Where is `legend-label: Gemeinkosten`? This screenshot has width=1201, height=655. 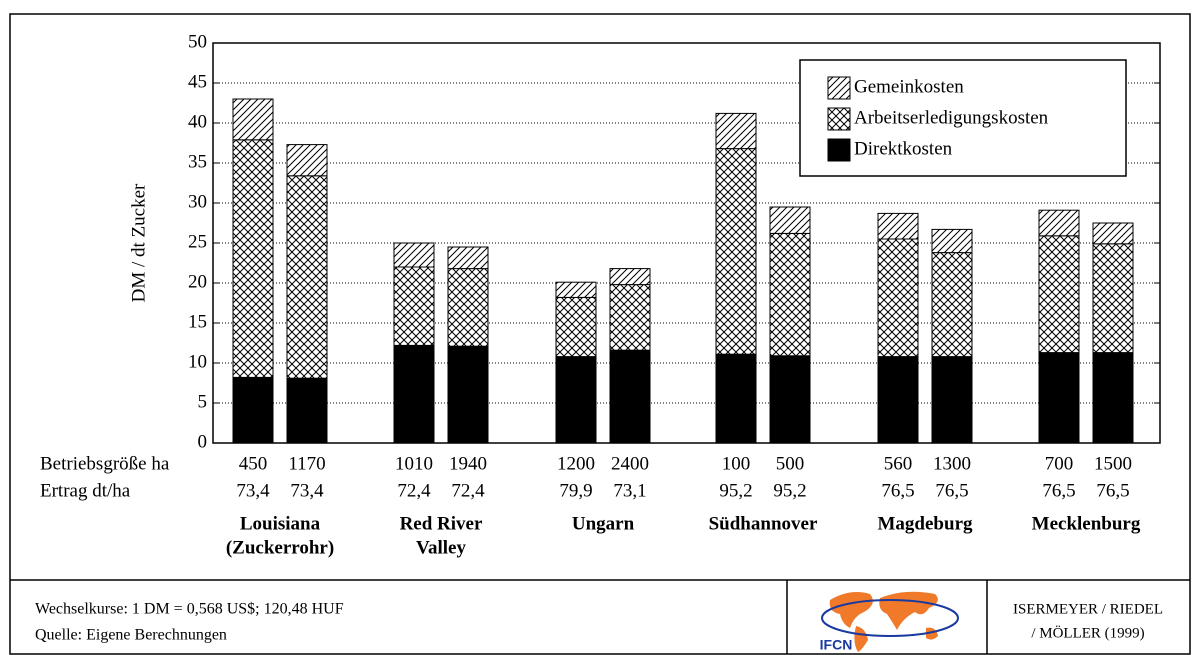
legend-label: Gemeinkosten is located at coordinates (909, 86).